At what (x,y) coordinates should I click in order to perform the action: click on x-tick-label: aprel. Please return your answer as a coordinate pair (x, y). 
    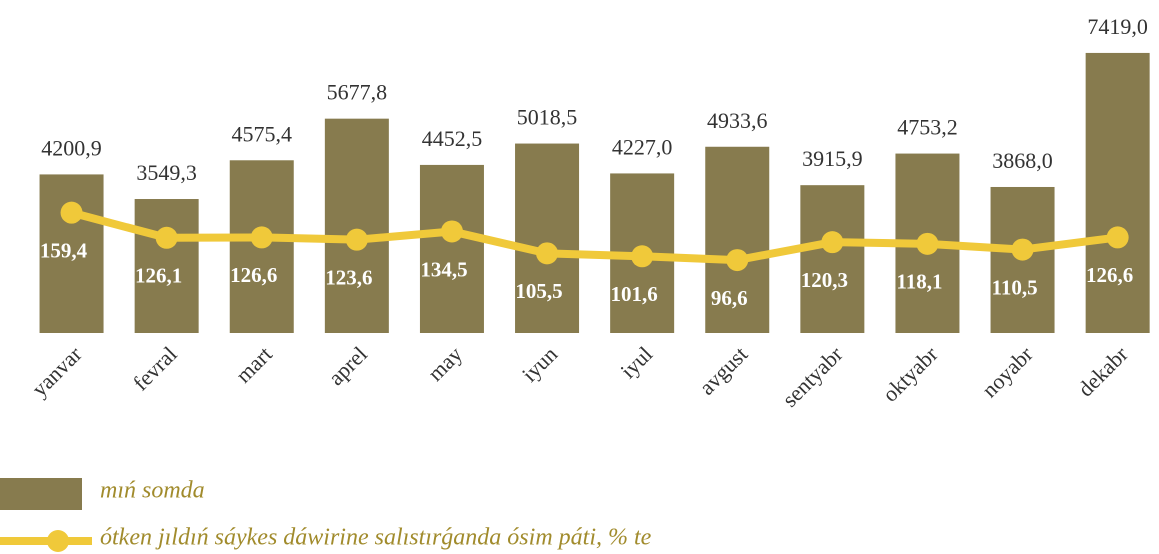
    Looking at the image, I should click on (347, 365).